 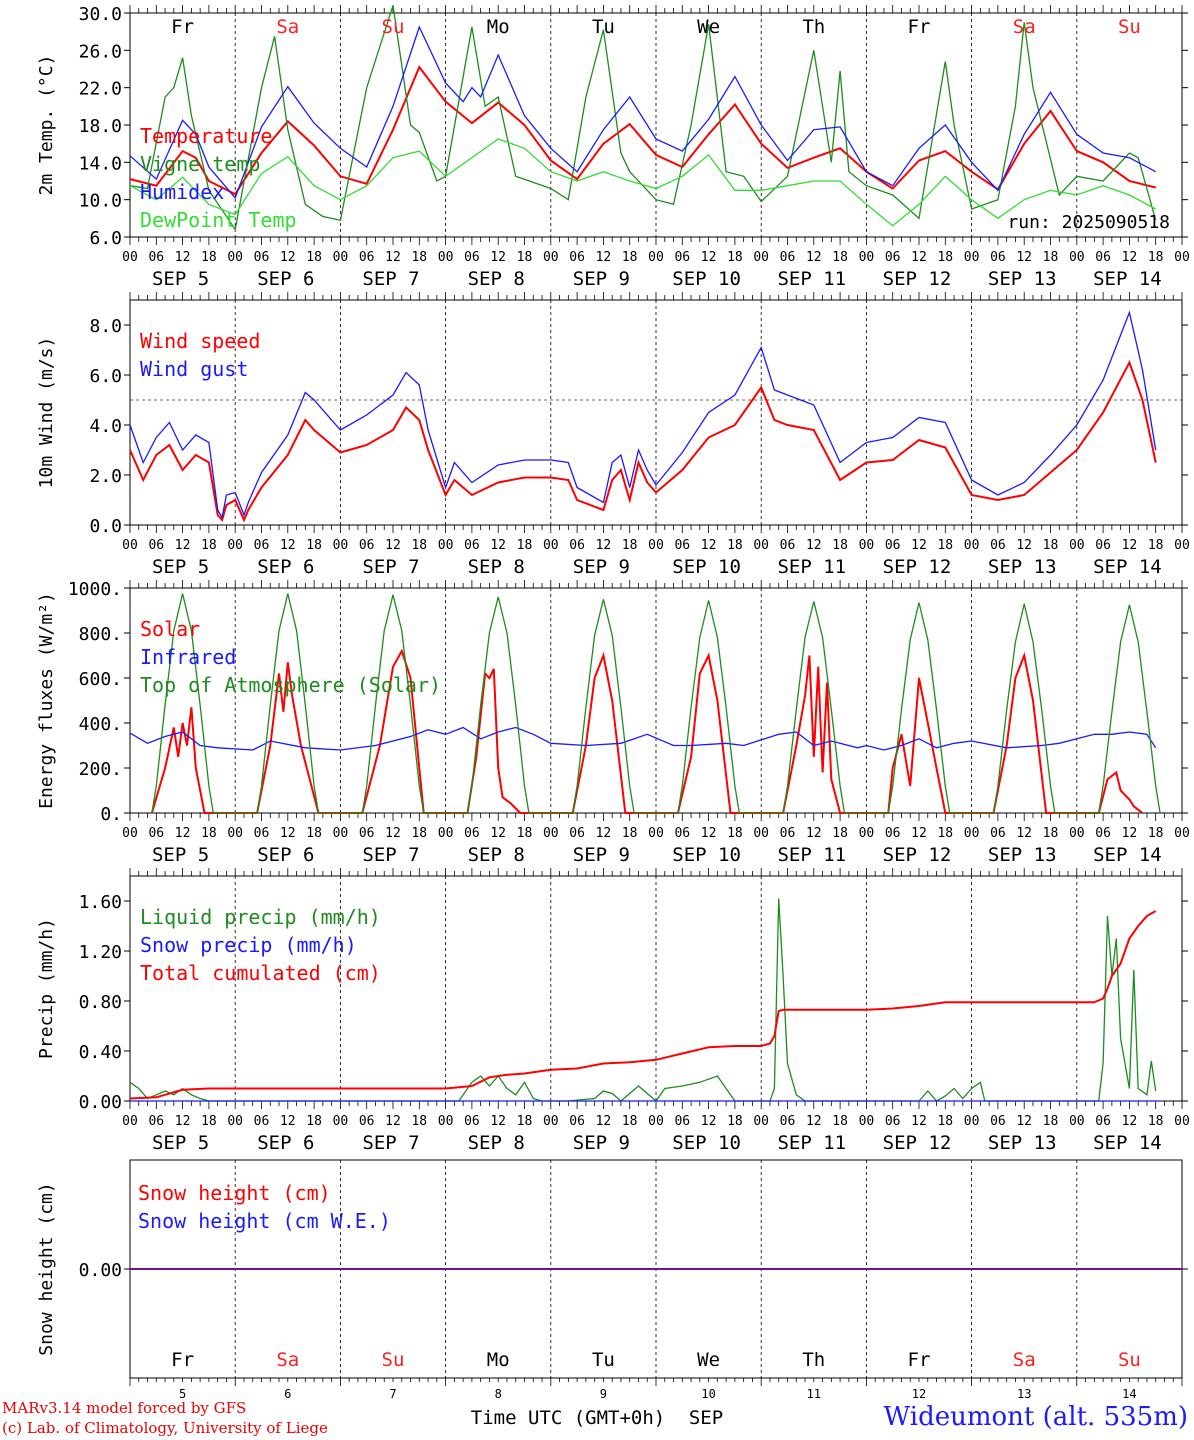 What do you see at coordinates (919, 1394) in the screenshot?
I see `day-number: 12` at bounding box center [919, 1394].